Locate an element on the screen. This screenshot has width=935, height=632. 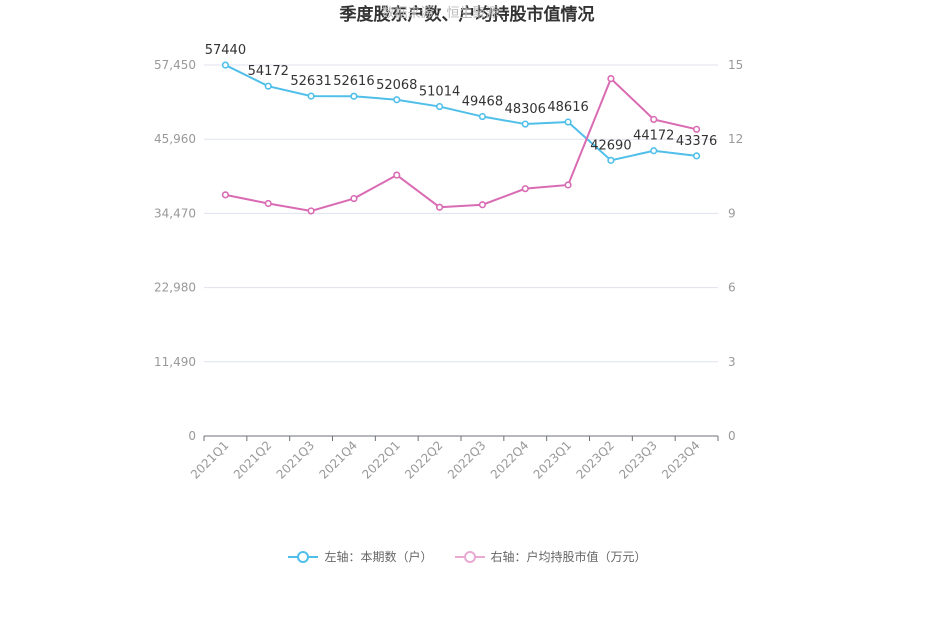
right-tick-label: 3 is located at coordinates (732, 362).